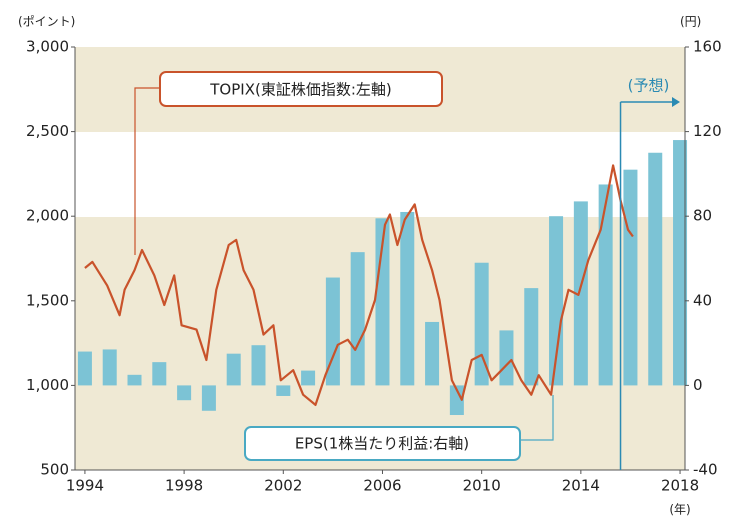 This screenshot has height=525, width=730. I want to click on y-tick-label: 500, so click(54, 470).